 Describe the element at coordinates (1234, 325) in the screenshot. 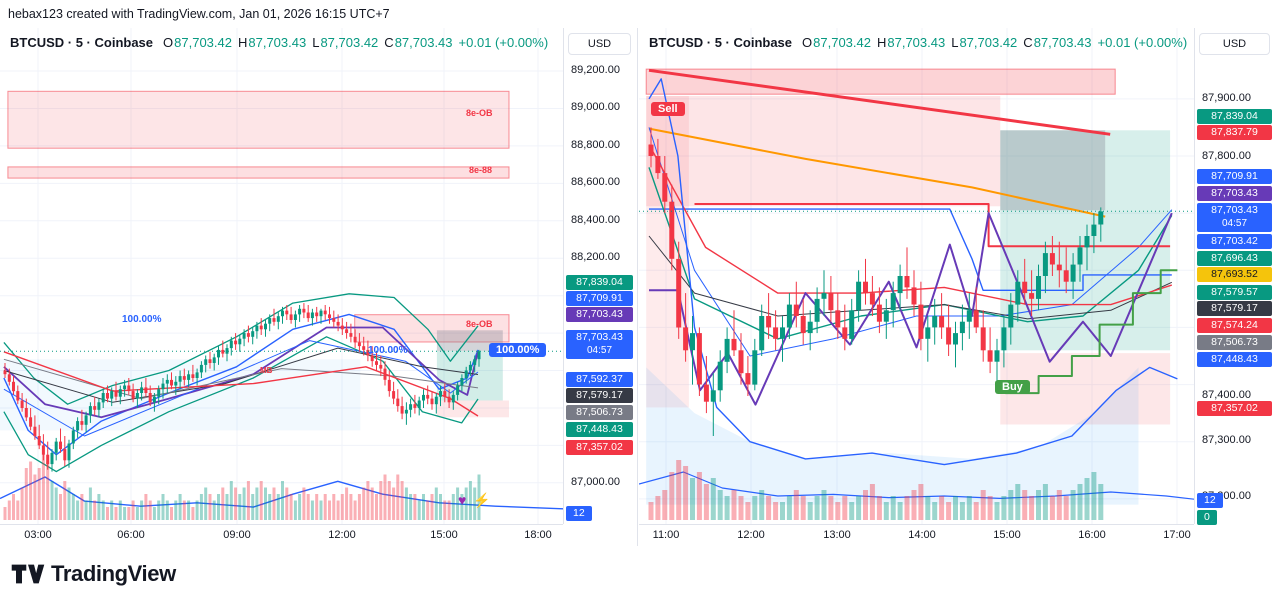

I see `price-label: 87,574.24` at that location.